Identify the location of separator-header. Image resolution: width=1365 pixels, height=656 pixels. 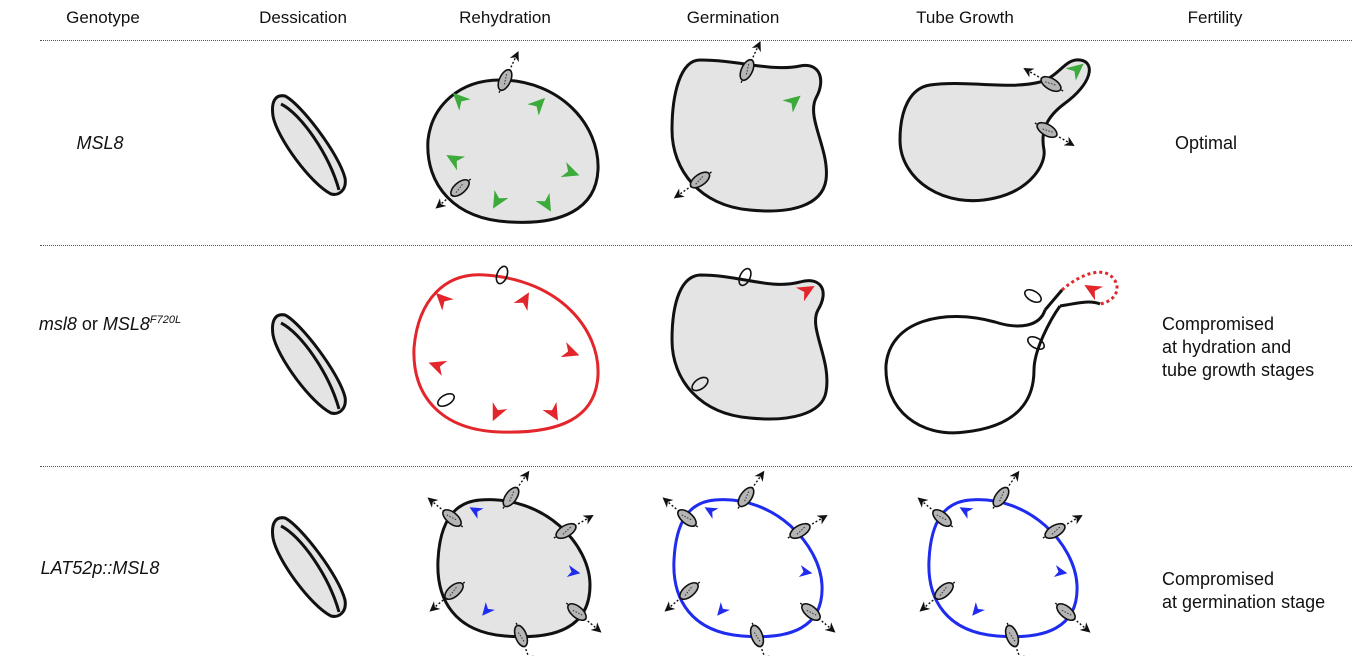
(696, 40).